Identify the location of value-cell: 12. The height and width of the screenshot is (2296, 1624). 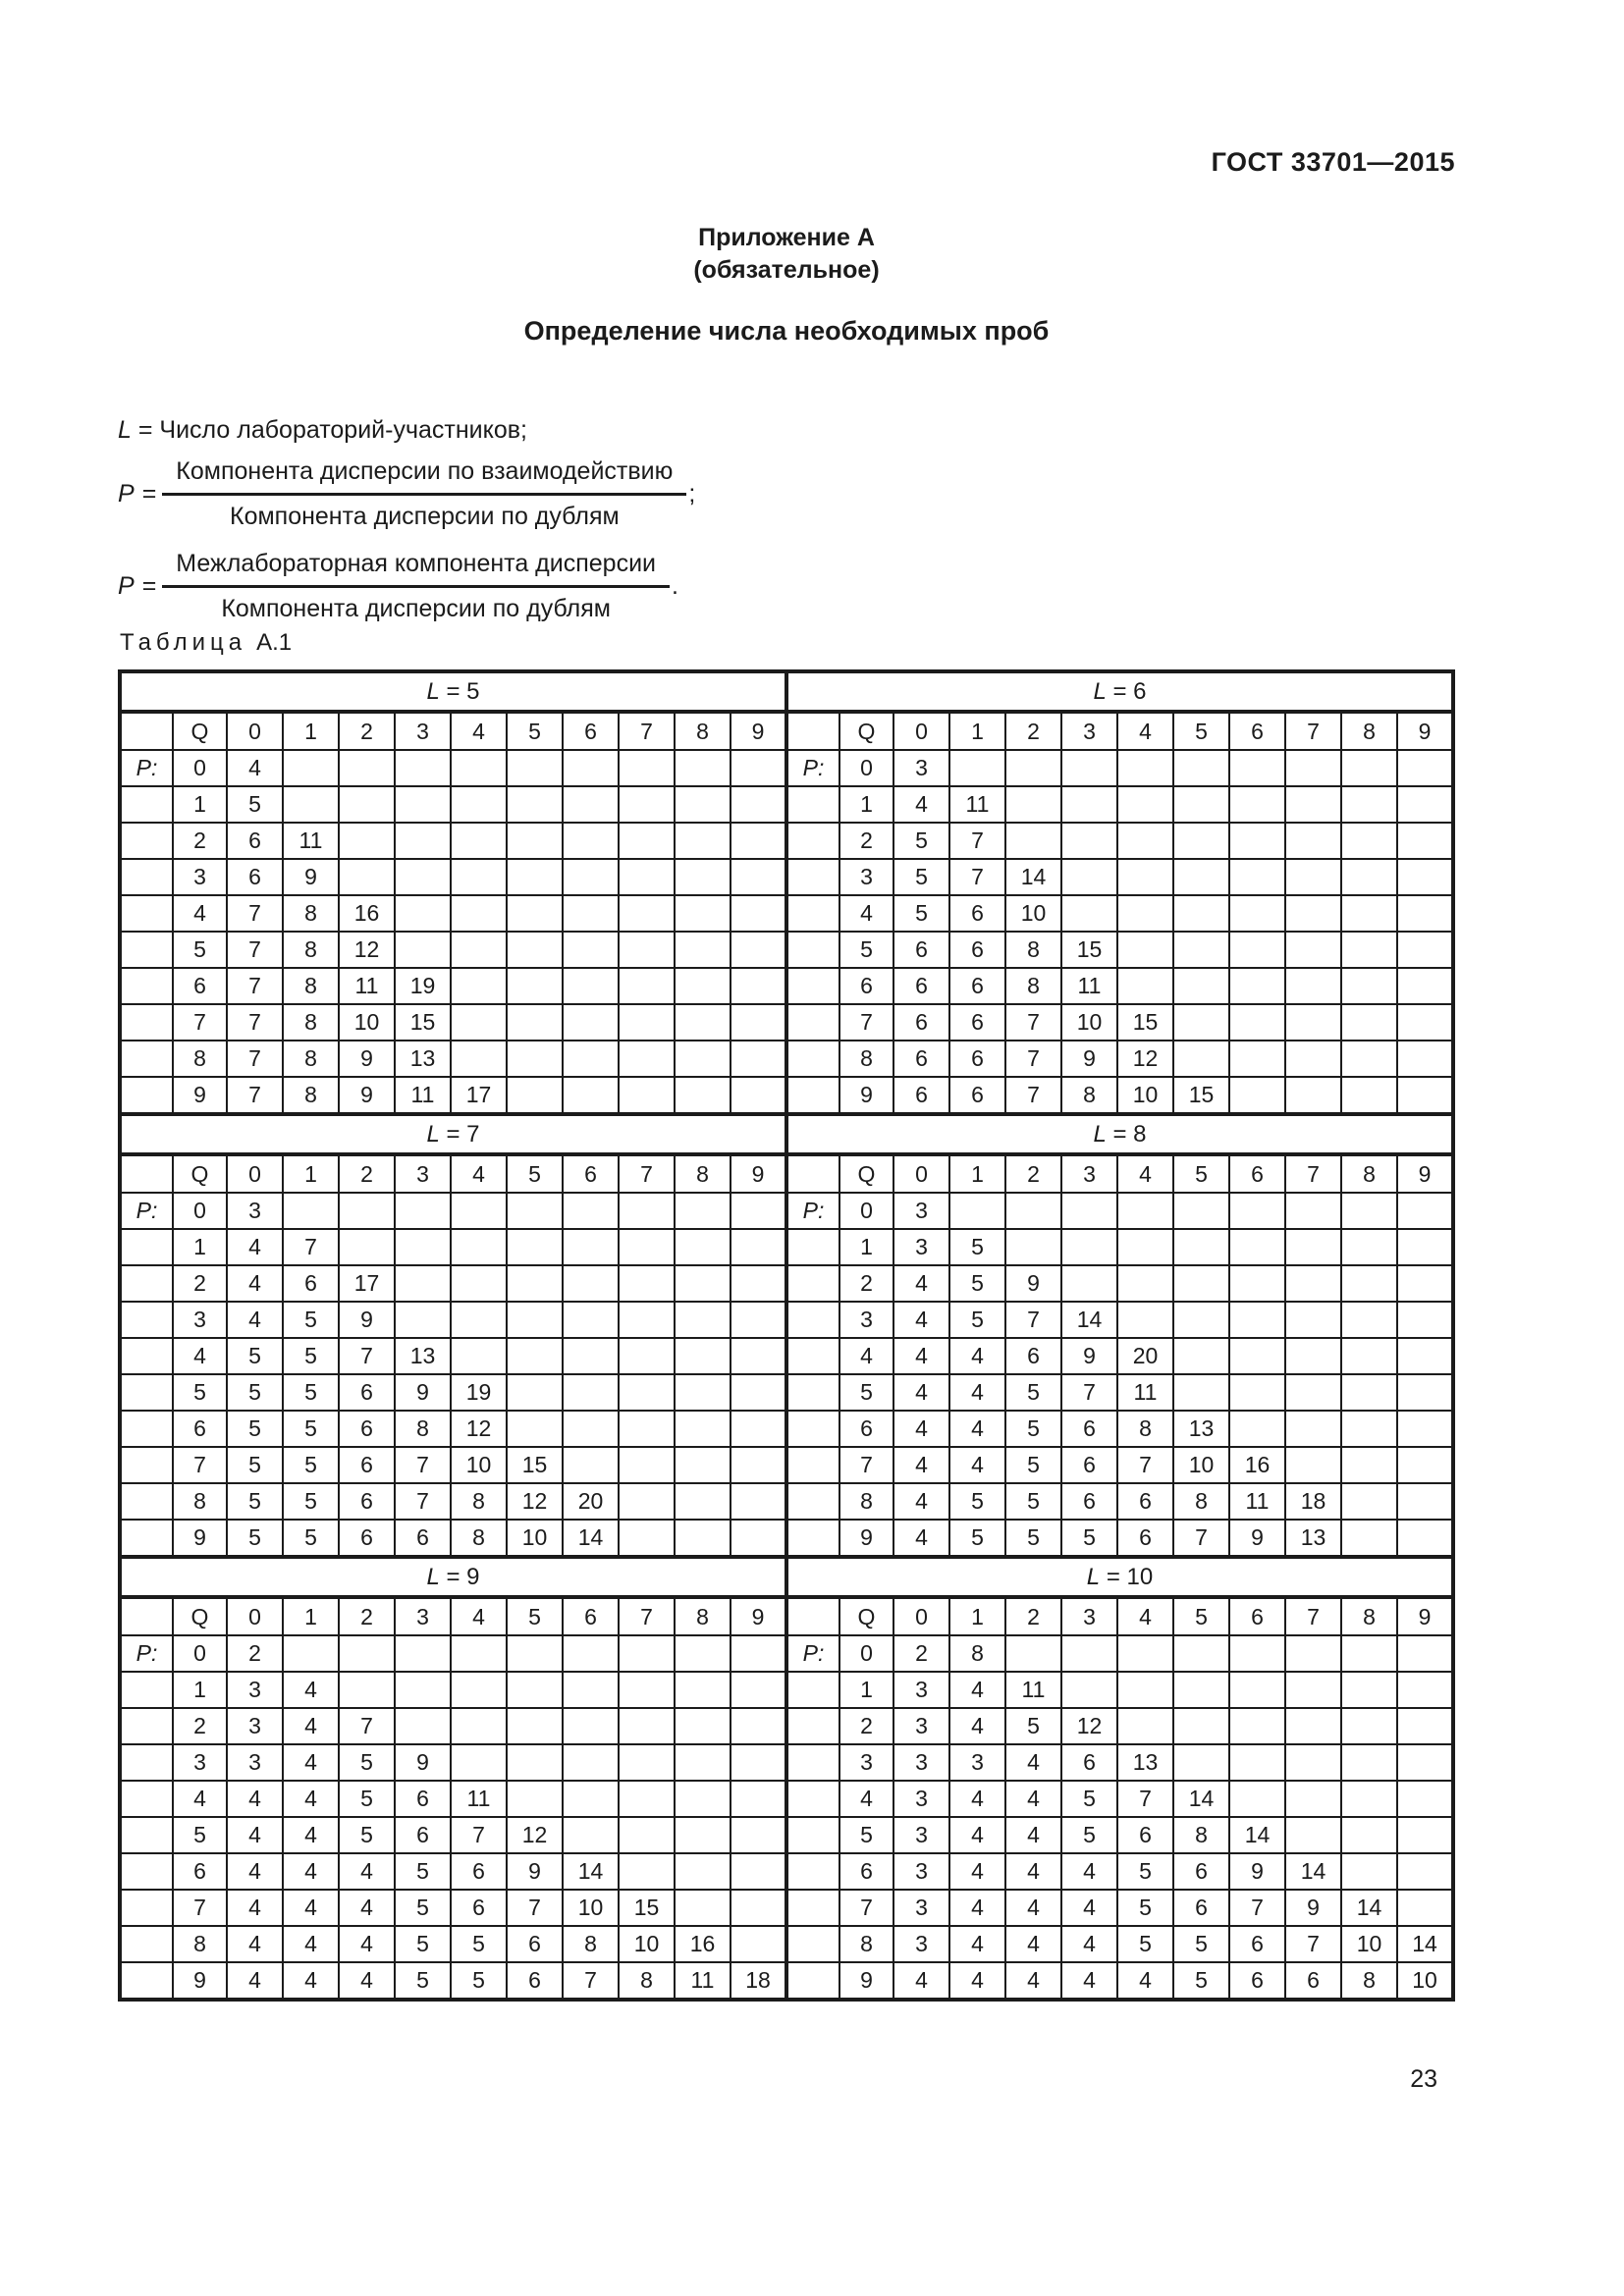
(535, 1501).